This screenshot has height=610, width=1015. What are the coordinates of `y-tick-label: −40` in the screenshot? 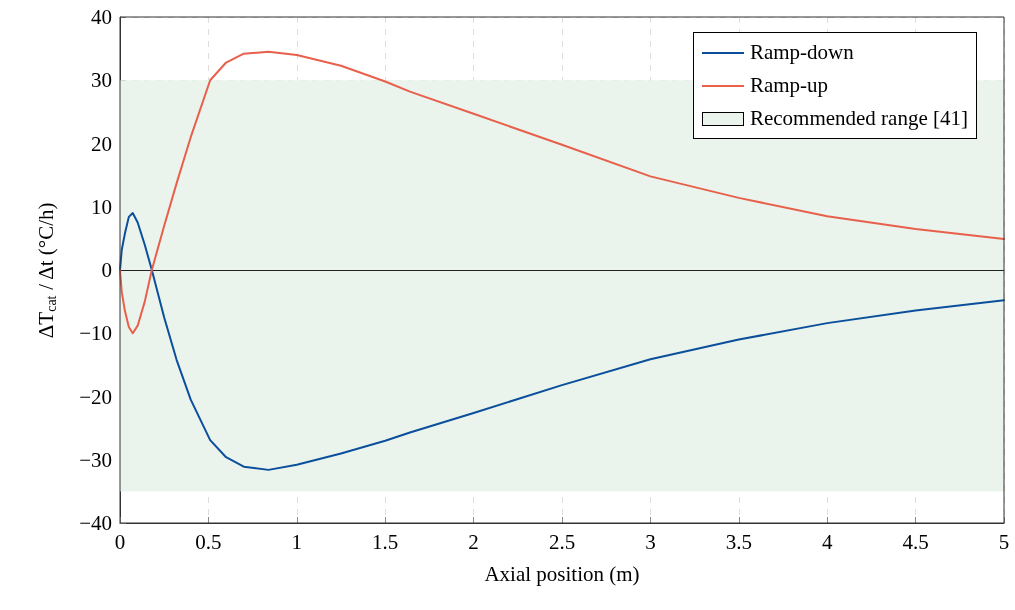 It's located at (95, 523).